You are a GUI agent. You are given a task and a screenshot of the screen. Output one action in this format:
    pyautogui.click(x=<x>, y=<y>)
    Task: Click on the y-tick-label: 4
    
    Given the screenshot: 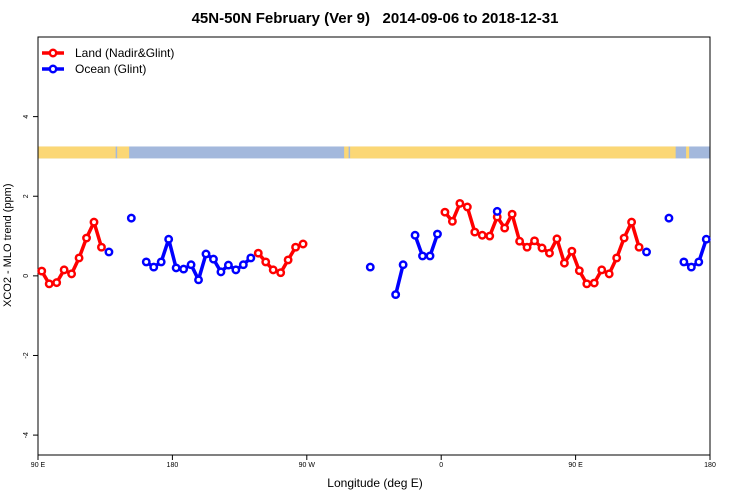 What is the action you would take?
    pyautogui.click(x=26, y=117)
    